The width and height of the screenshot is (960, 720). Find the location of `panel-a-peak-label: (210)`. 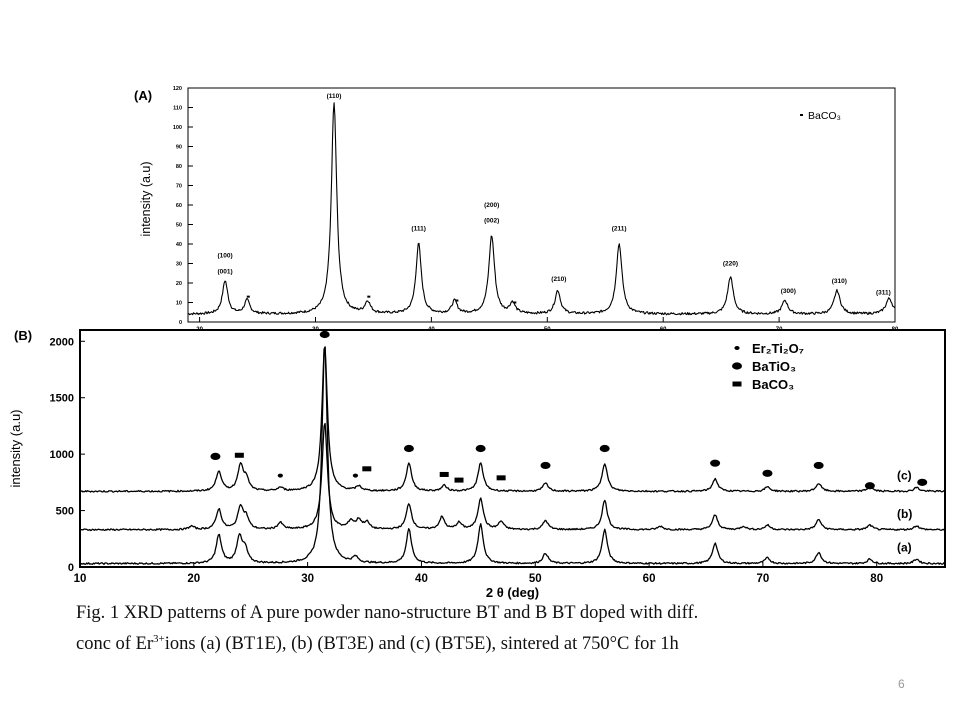

panel-a-peak-label: (210) is located at coordinates (558, 279).